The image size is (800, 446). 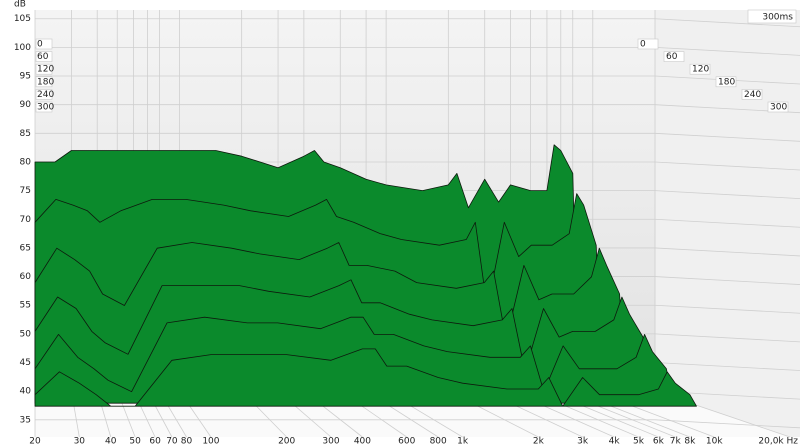 What do you see at coordinates (26, 277) in the screenshot?
I see `y-tick-label: 60` at bounding box center [26, 277].